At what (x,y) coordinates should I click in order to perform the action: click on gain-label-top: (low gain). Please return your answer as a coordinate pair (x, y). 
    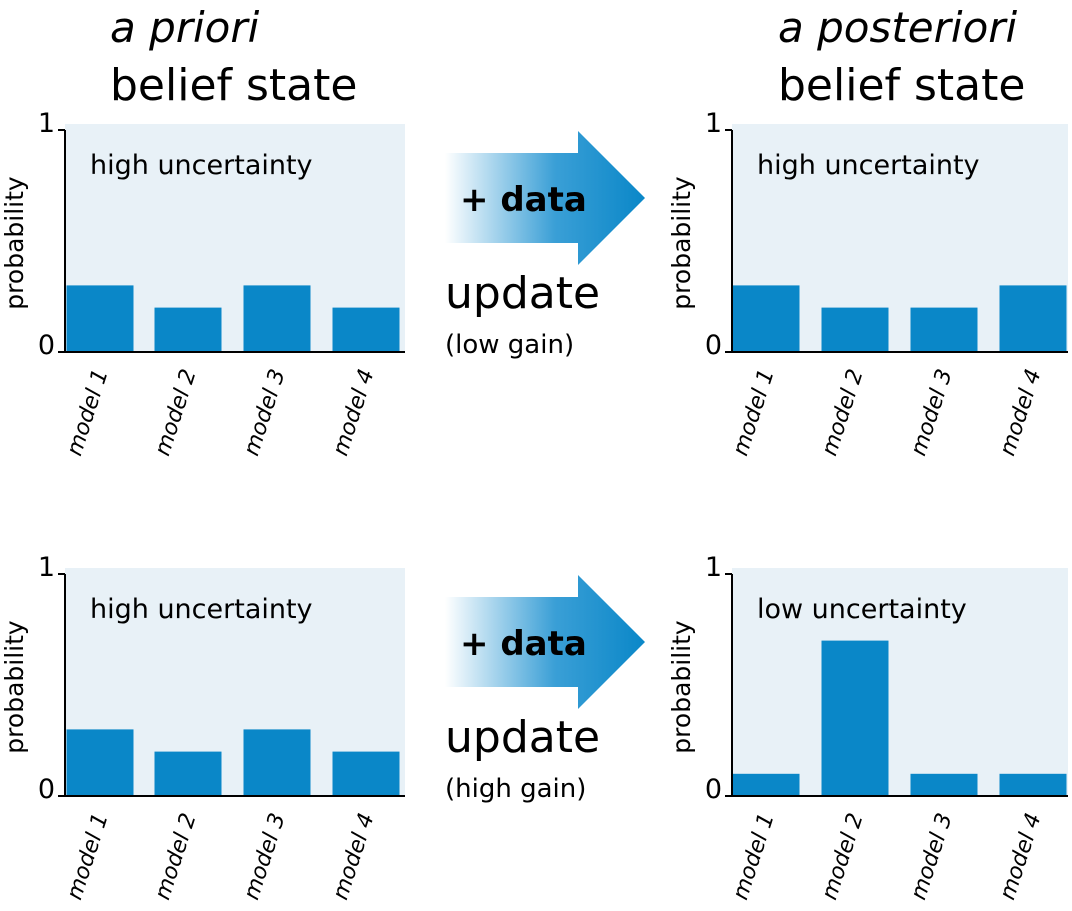
    Looking at the image, I should click on (509, 345).